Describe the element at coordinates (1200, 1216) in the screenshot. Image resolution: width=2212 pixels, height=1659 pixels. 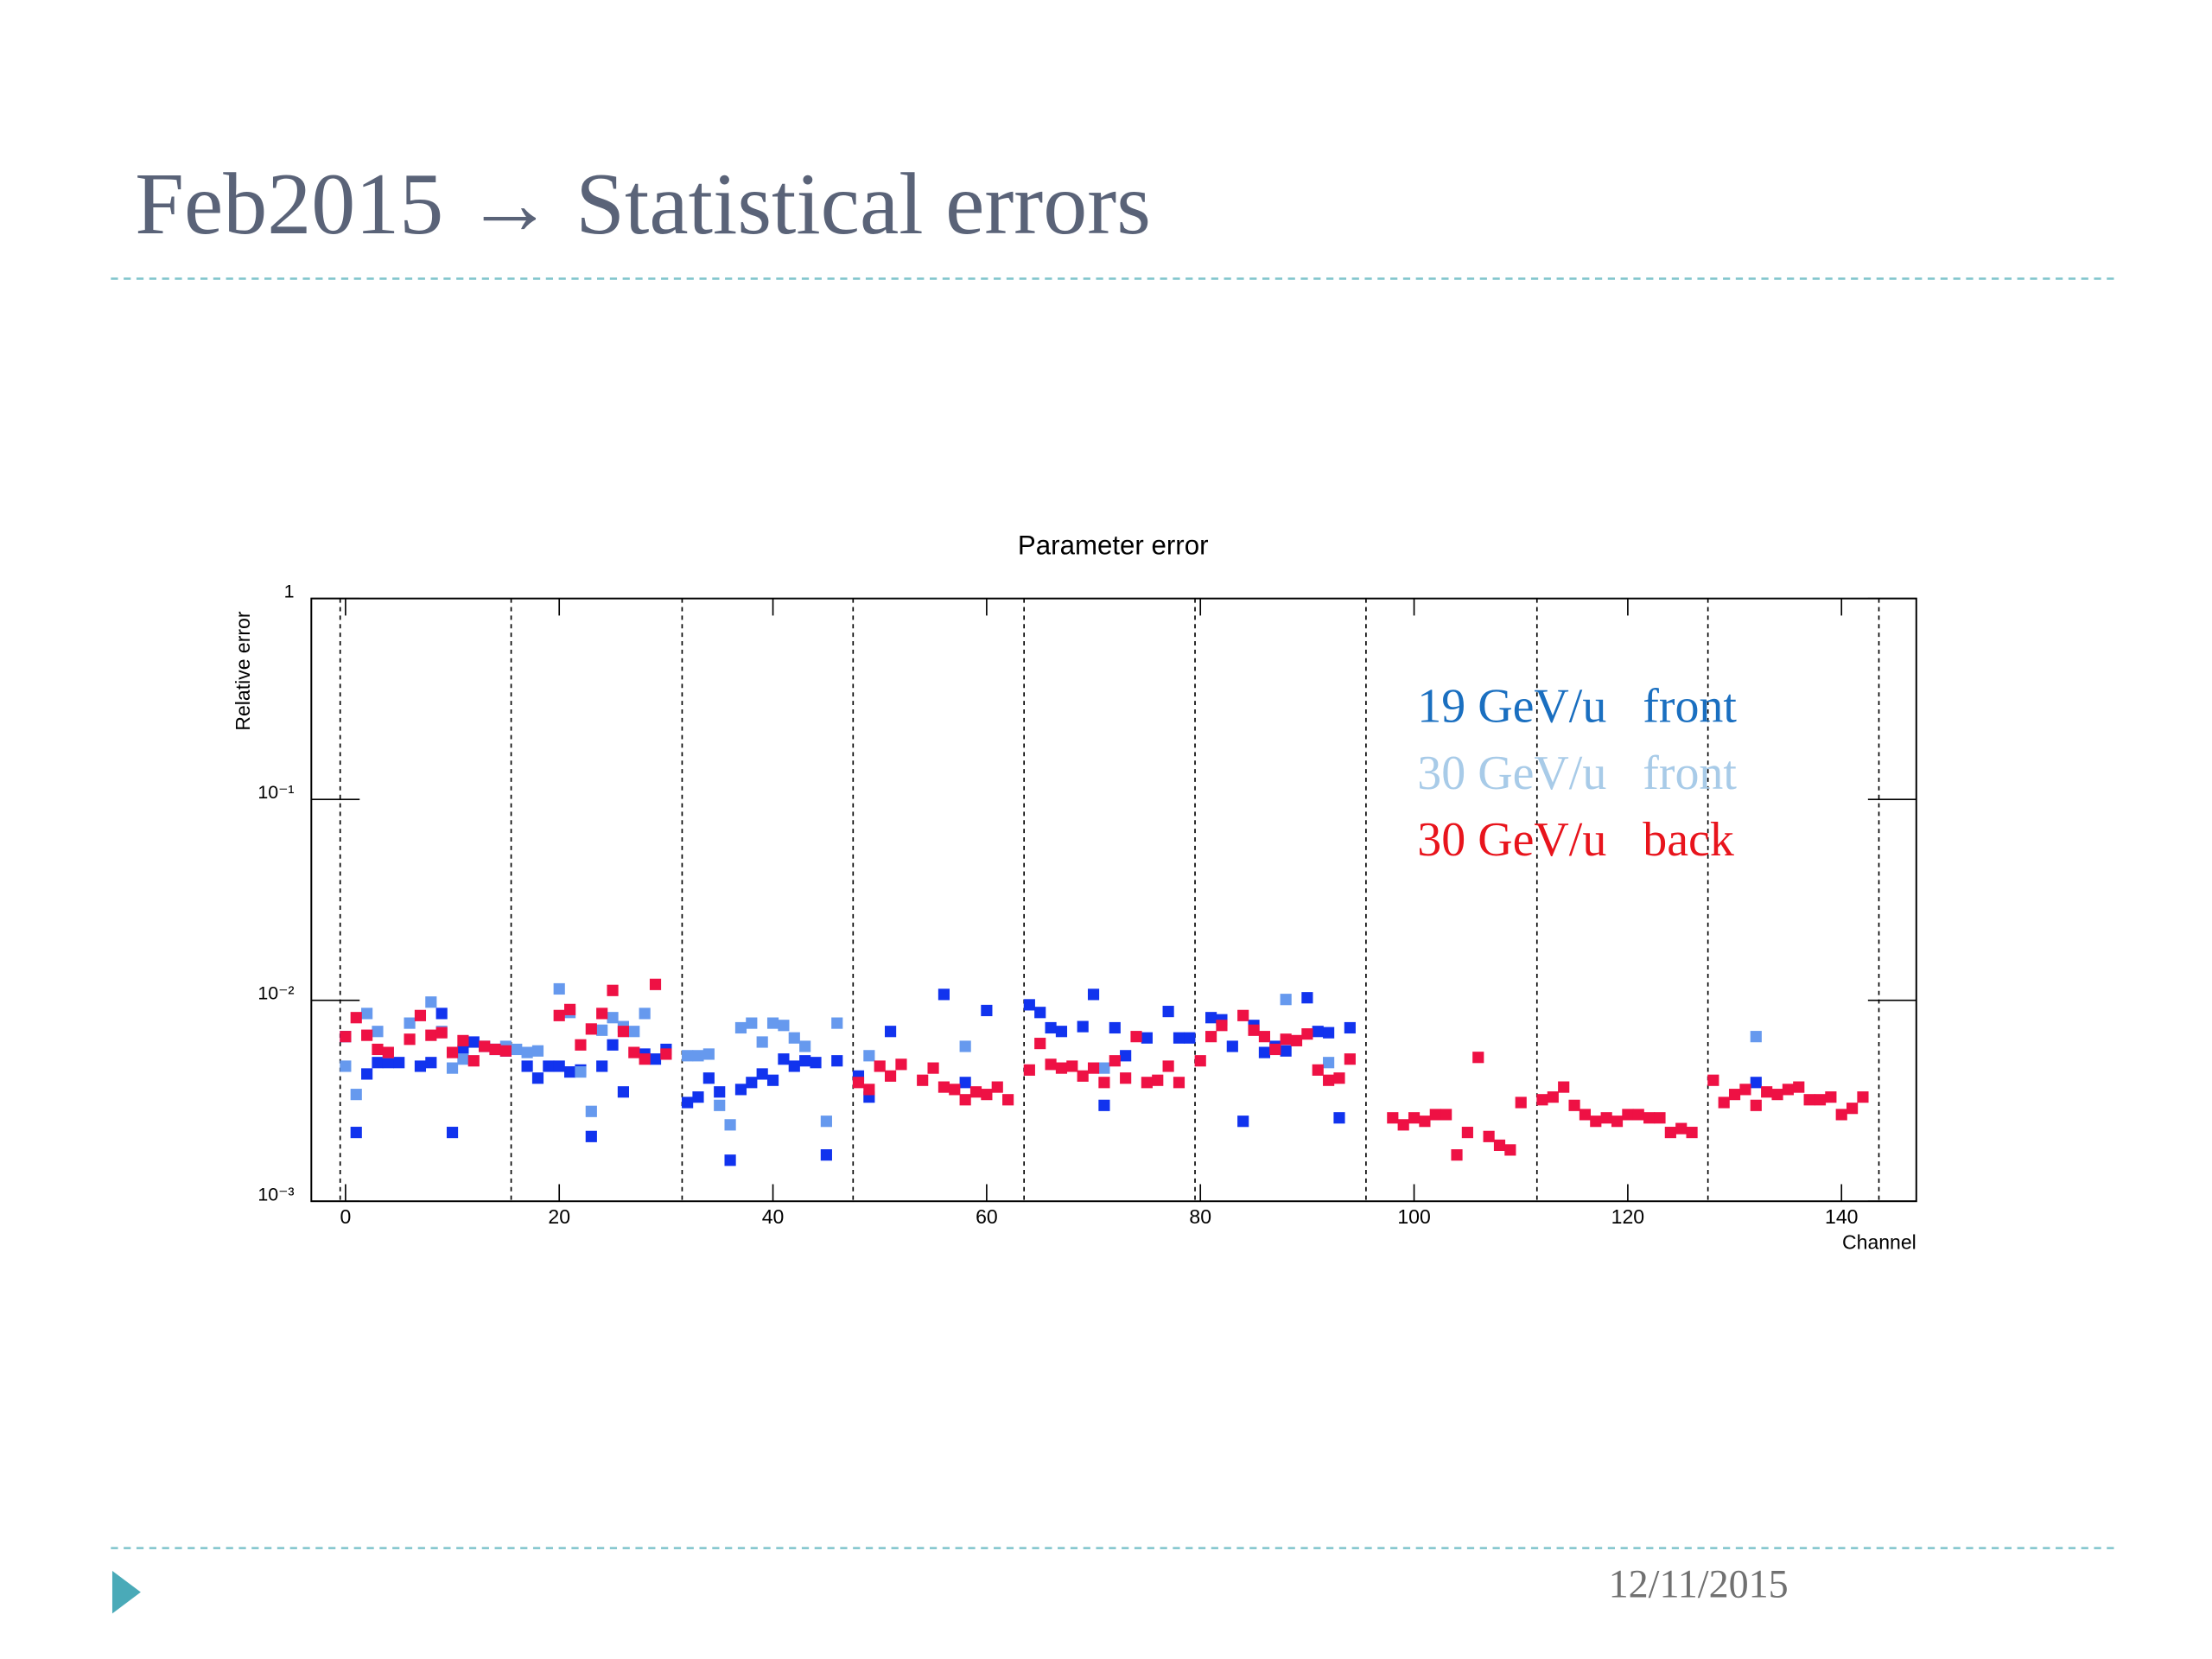
I see `x-tick-label: 80` at that location.